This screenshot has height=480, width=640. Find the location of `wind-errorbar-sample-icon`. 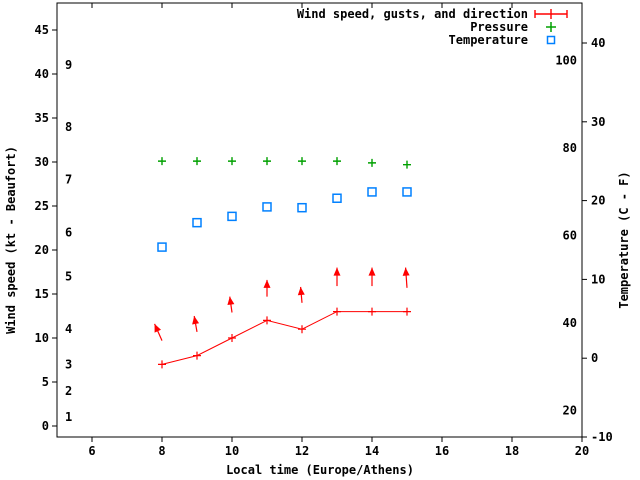

wind-errorbar-sample-icon is located at coordinates (551, 13).